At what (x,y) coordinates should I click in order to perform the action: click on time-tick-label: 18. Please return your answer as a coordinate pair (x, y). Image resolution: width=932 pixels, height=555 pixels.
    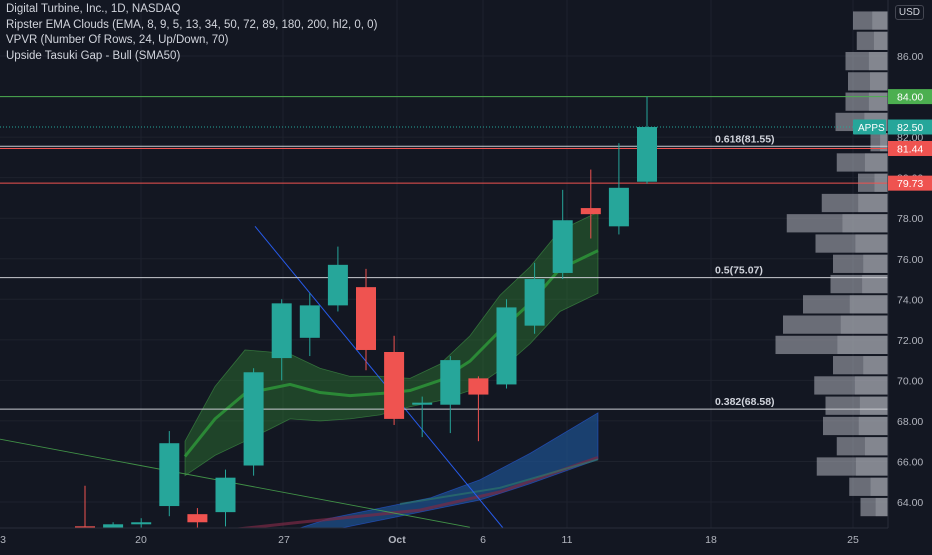
    Looking at the image, I should click on (711, 540).